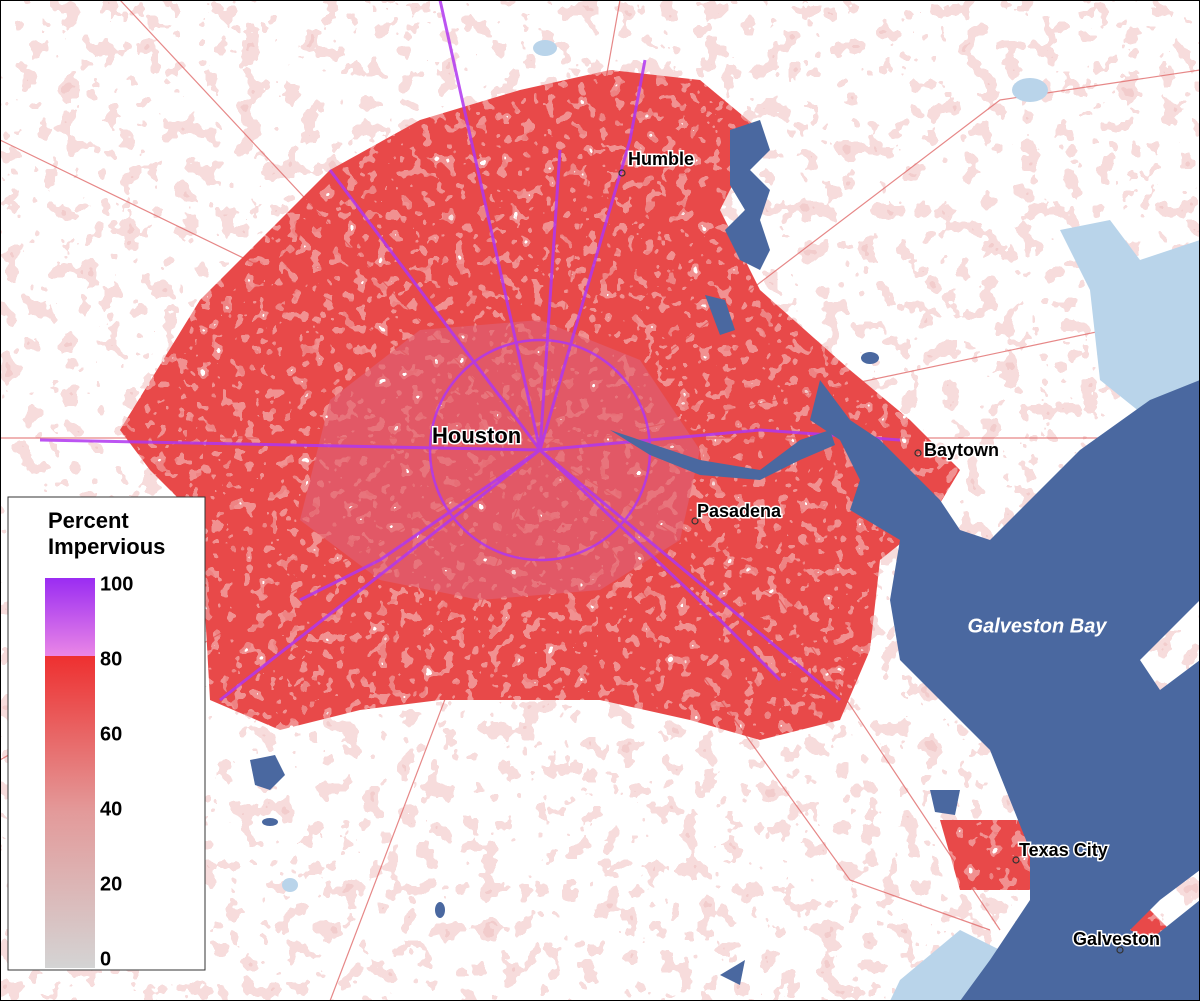 The height and width of the screenshot is (1001, 1200). I want to click on legend-tick-label: 40, so click(111, 809).